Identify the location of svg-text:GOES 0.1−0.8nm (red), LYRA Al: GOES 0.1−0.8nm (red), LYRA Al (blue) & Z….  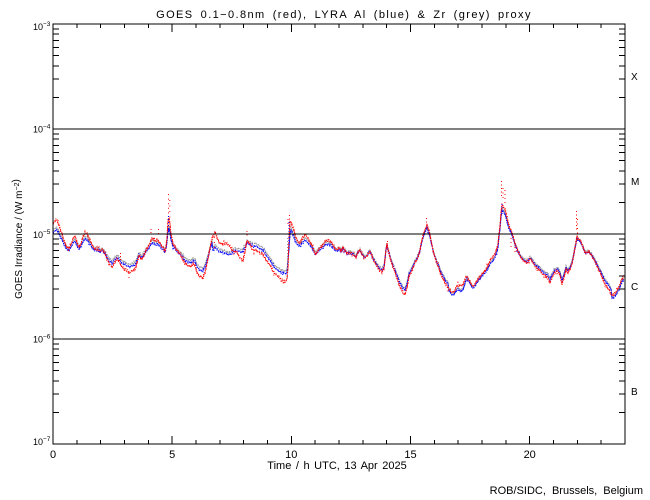
(344, 15).